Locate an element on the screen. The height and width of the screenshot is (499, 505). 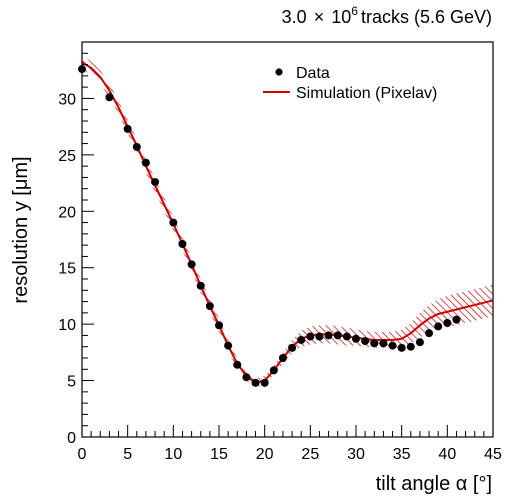
y-axis-title: resolution y [μm] is located at coordinates (21, 229).